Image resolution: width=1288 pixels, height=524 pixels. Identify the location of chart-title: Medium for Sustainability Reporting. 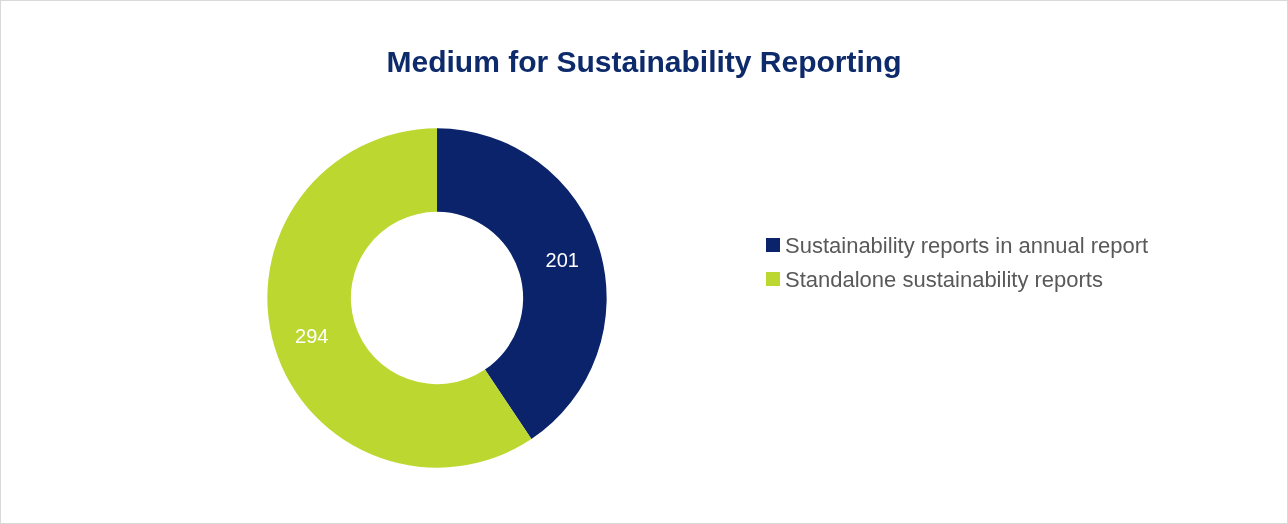
(644, 61).